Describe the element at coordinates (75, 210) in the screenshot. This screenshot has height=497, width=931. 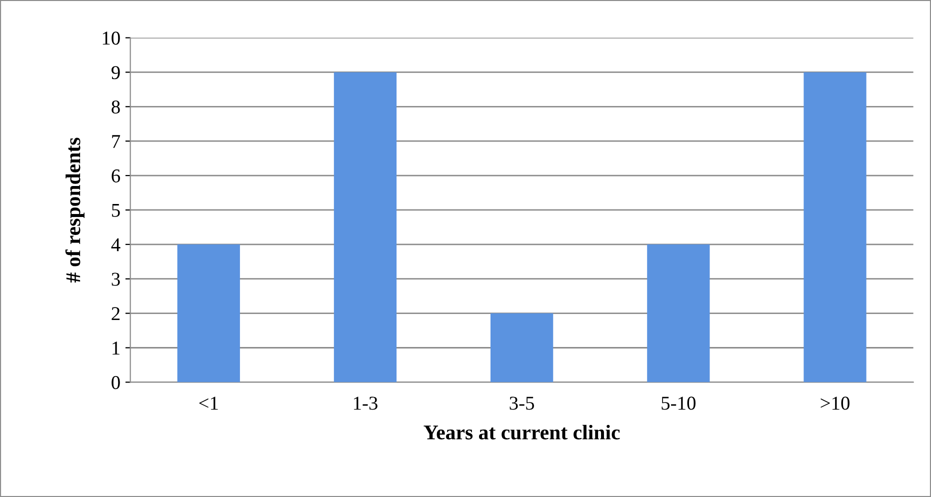
I see `y-axis-title: # of respondents` at that location.